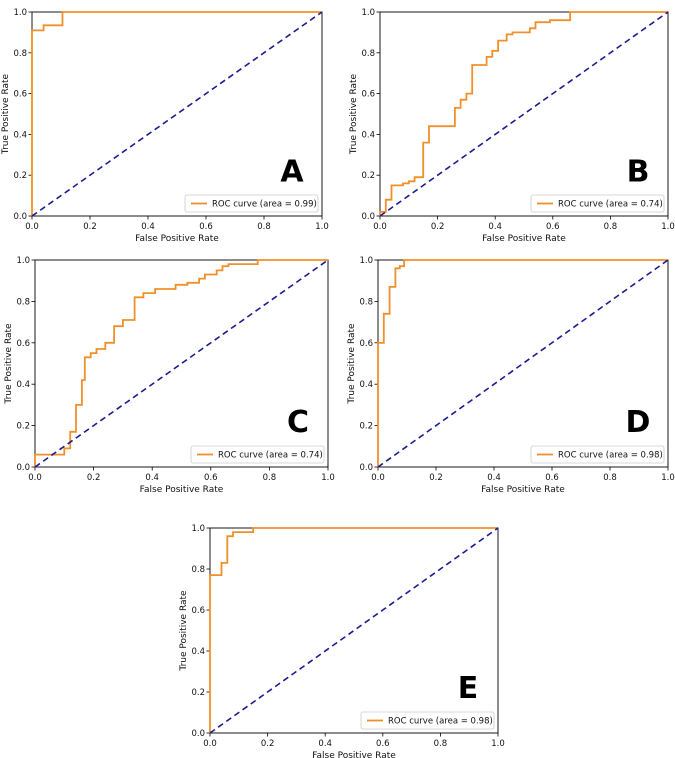 The height and width of the screenshot is (758, 675). Describe the element at coordinates (264, 205) in the screenshot. I see `legend-label: ROC curve (area = 0.99)` at that location.